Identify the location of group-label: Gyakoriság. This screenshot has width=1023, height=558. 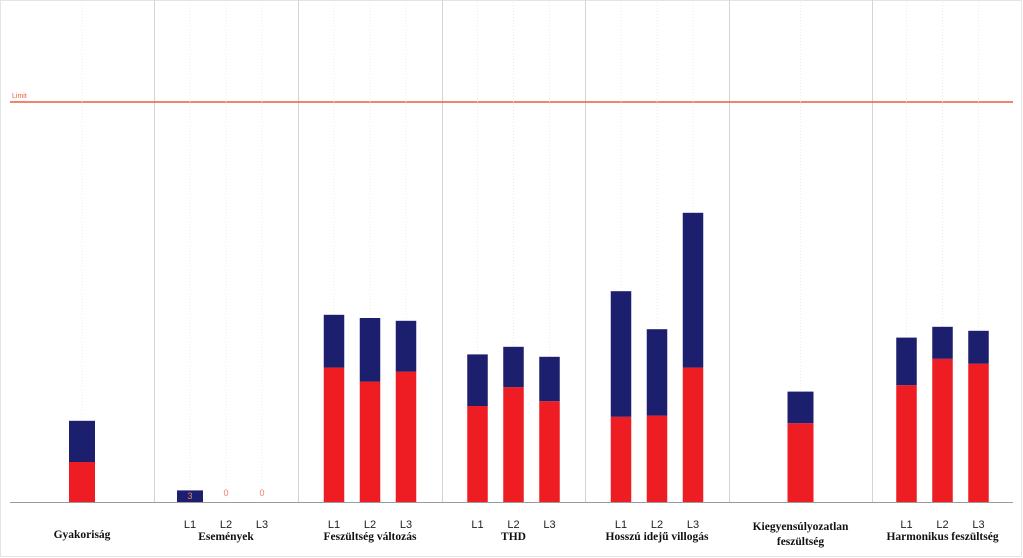
(82, 535).